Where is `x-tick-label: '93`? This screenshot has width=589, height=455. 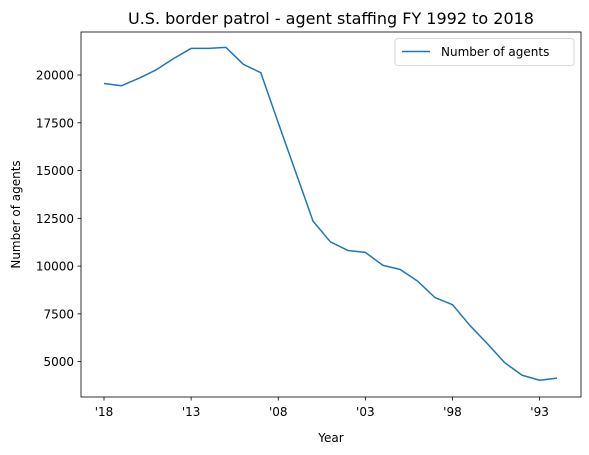 x-tick-label: '93 is located at coordinates (539, 412).